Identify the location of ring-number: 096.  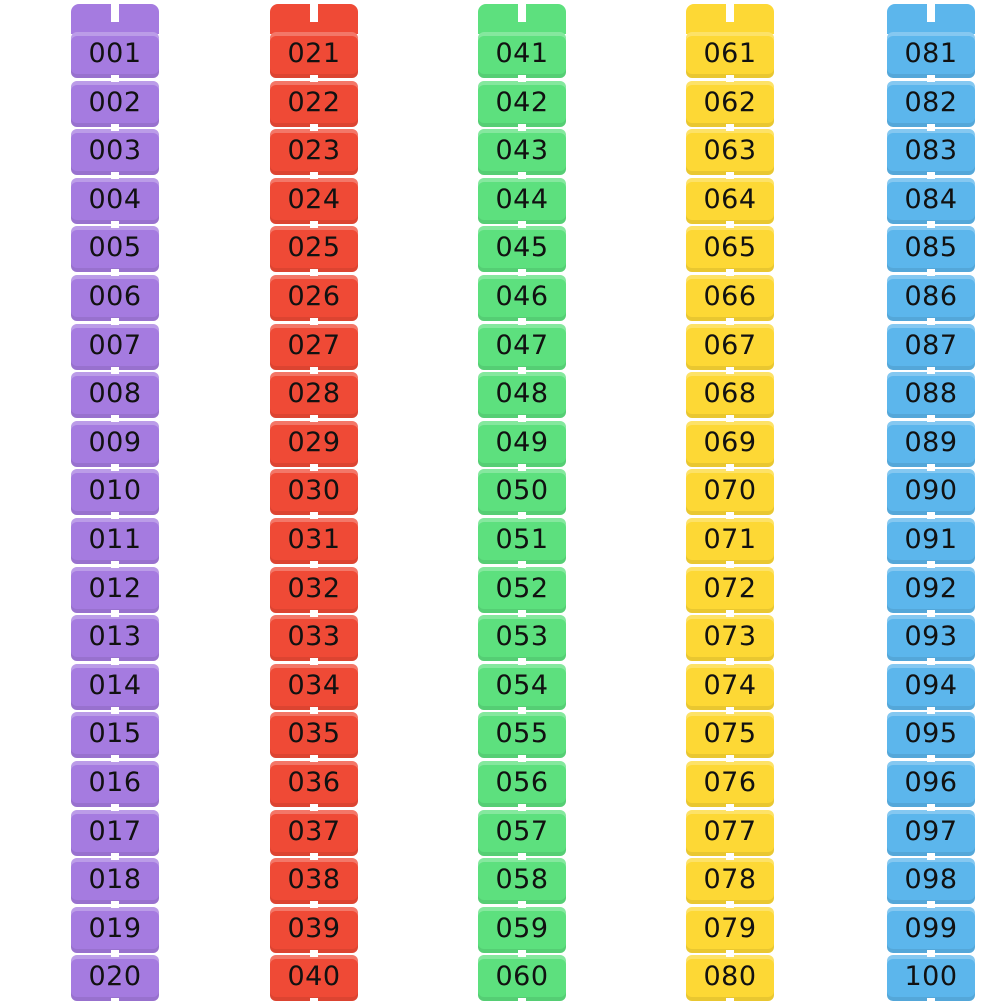
(931, 782).